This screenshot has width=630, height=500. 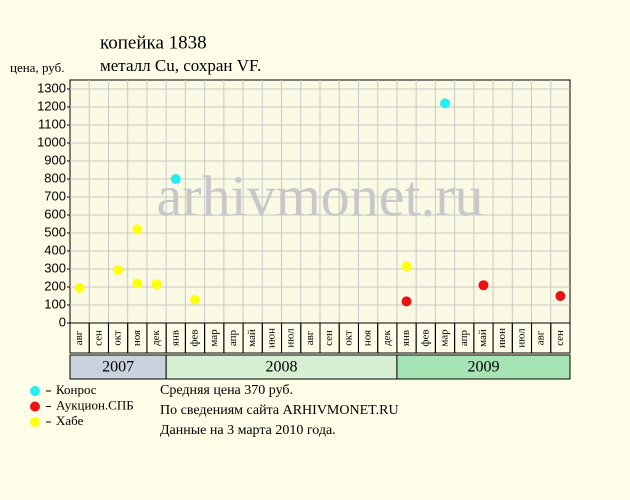 I want to click on note: Средняя цена 370 руб., so click(x=226, y=390).